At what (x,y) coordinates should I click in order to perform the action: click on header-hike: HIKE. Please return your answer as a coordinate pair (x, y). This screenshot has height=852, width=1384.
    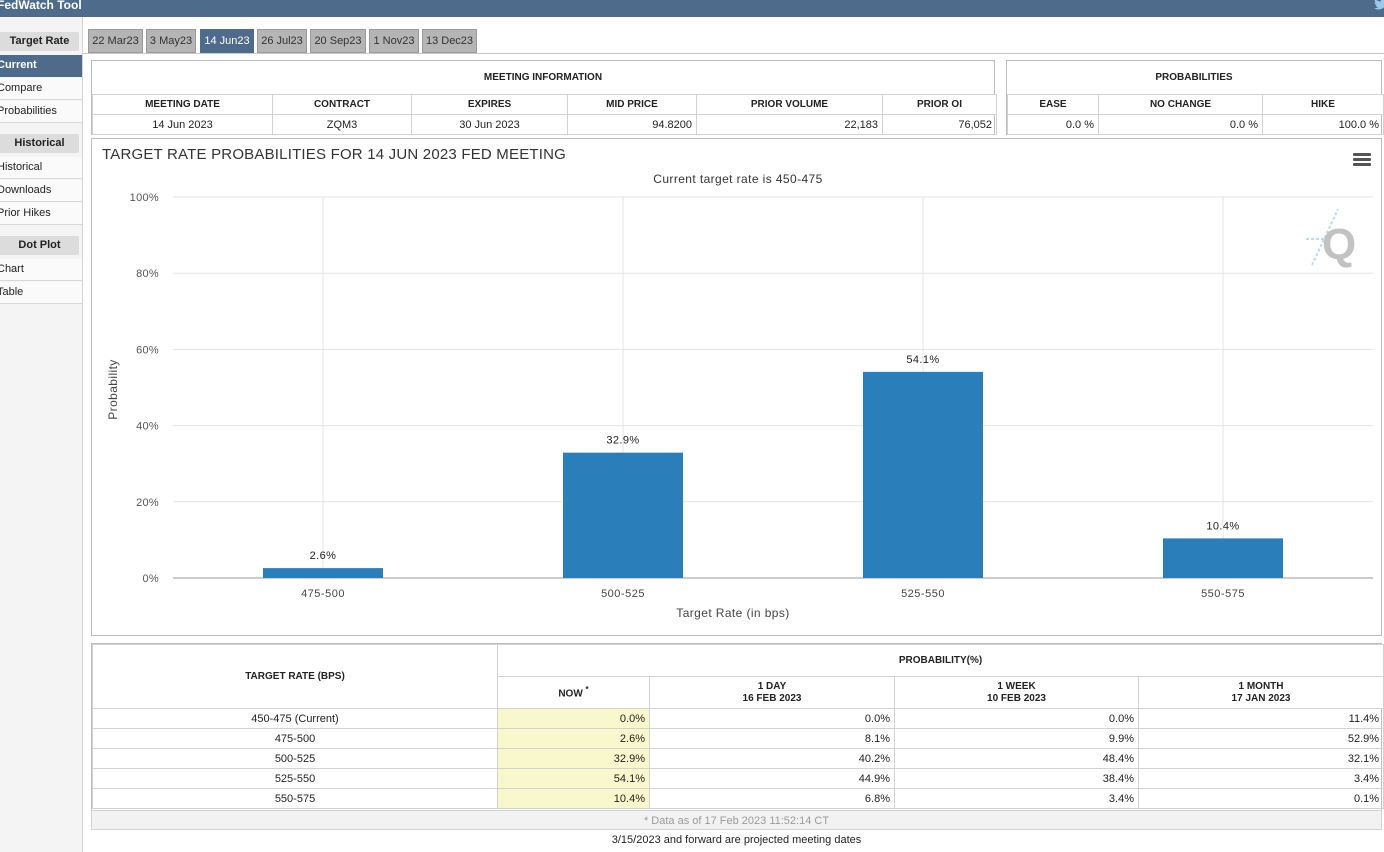
    Looking at the image, I should click on (1323, 104).